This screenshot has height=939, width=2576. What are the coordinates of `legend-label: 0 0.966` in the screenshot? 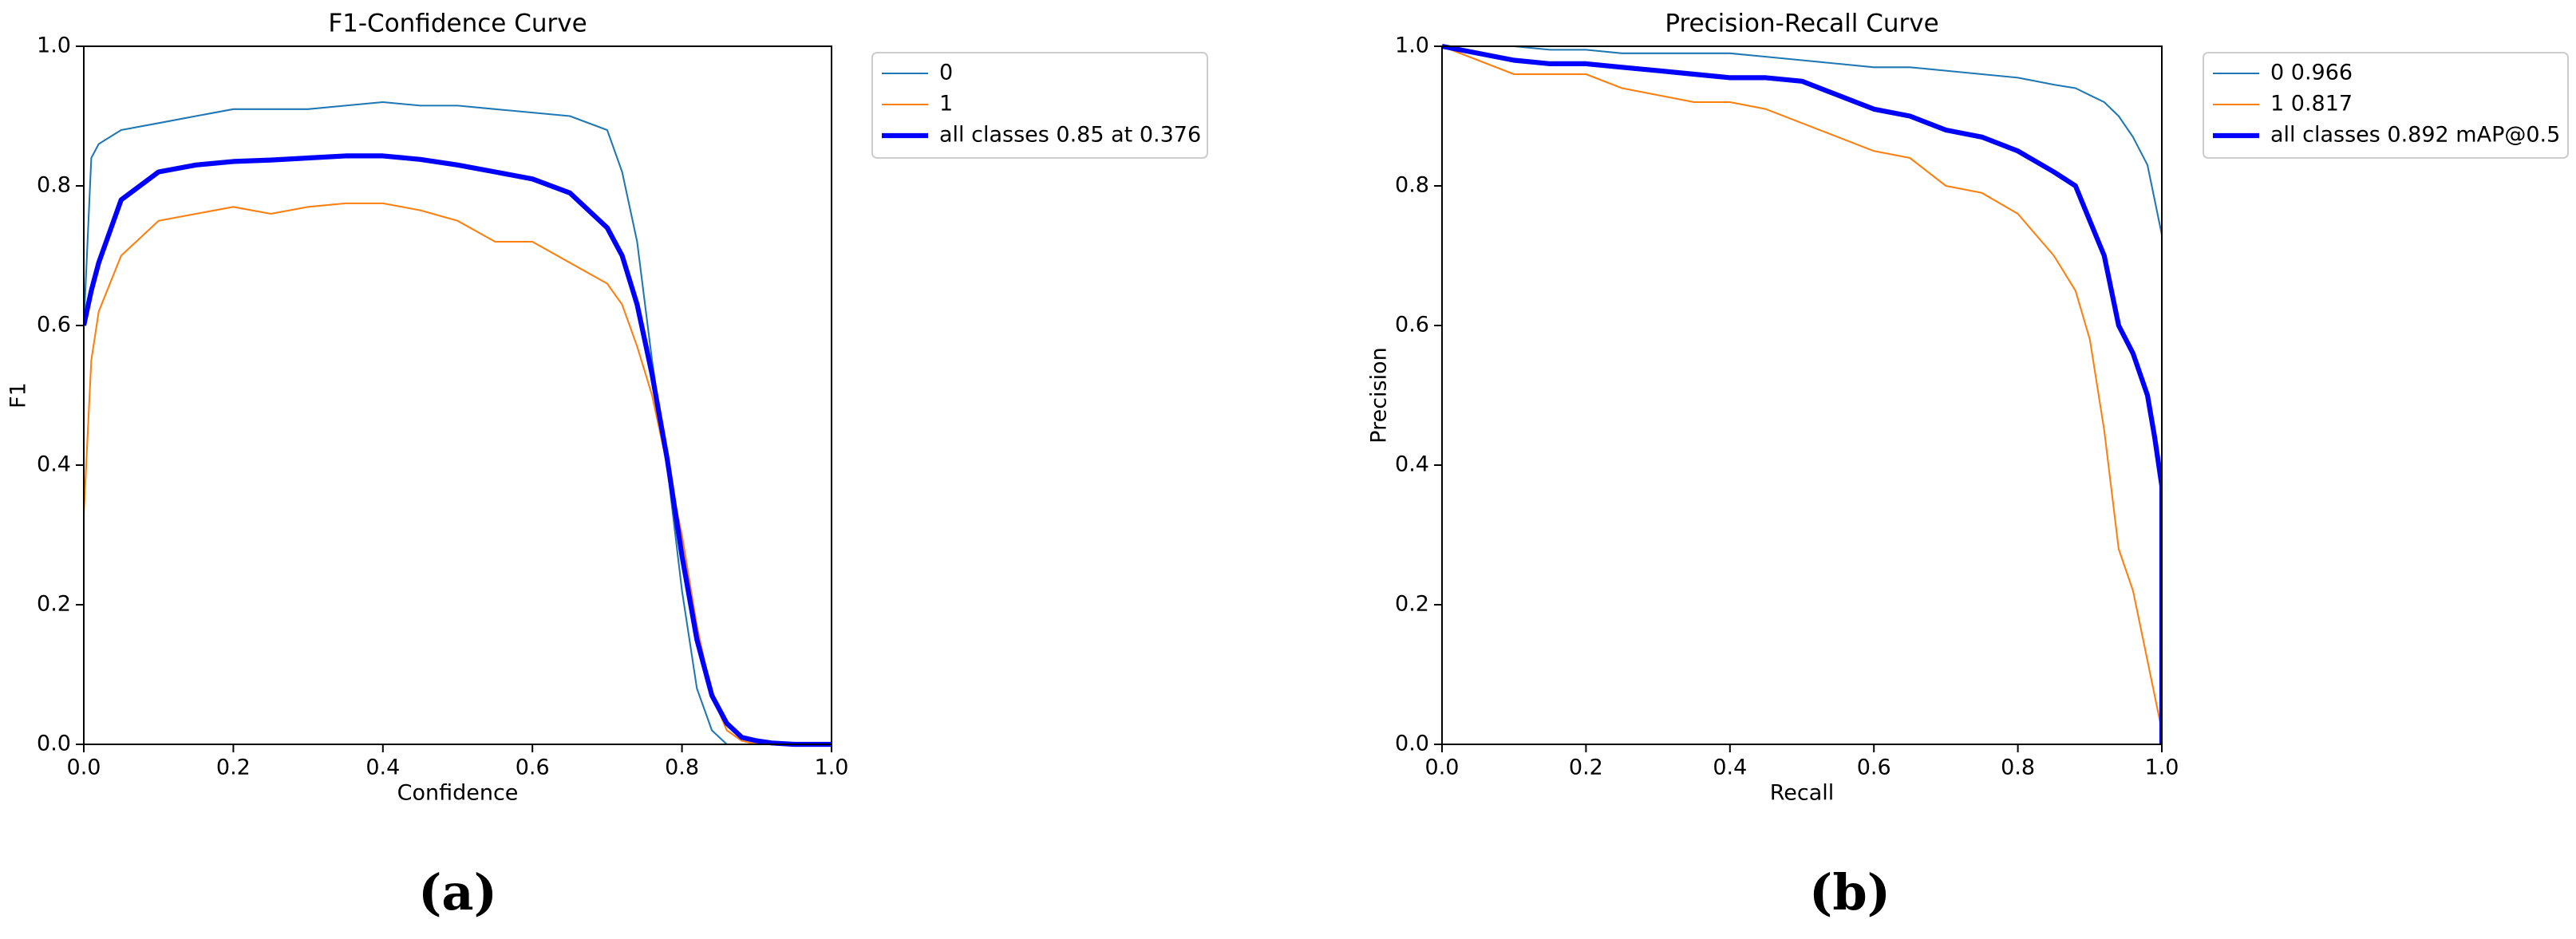 It's located at (2311, 73).